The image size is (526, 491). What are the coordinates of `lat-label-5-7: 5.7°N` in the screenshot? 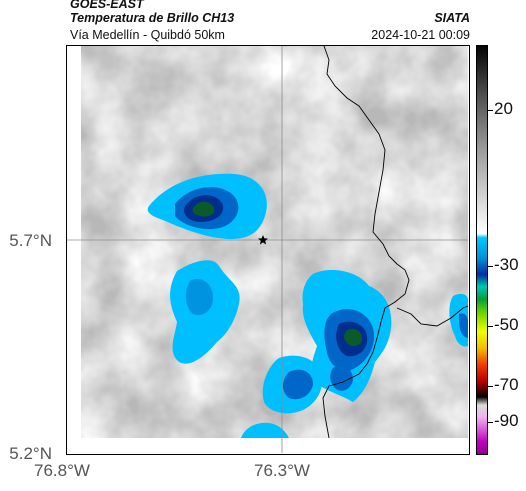 It's located at (30, 240).